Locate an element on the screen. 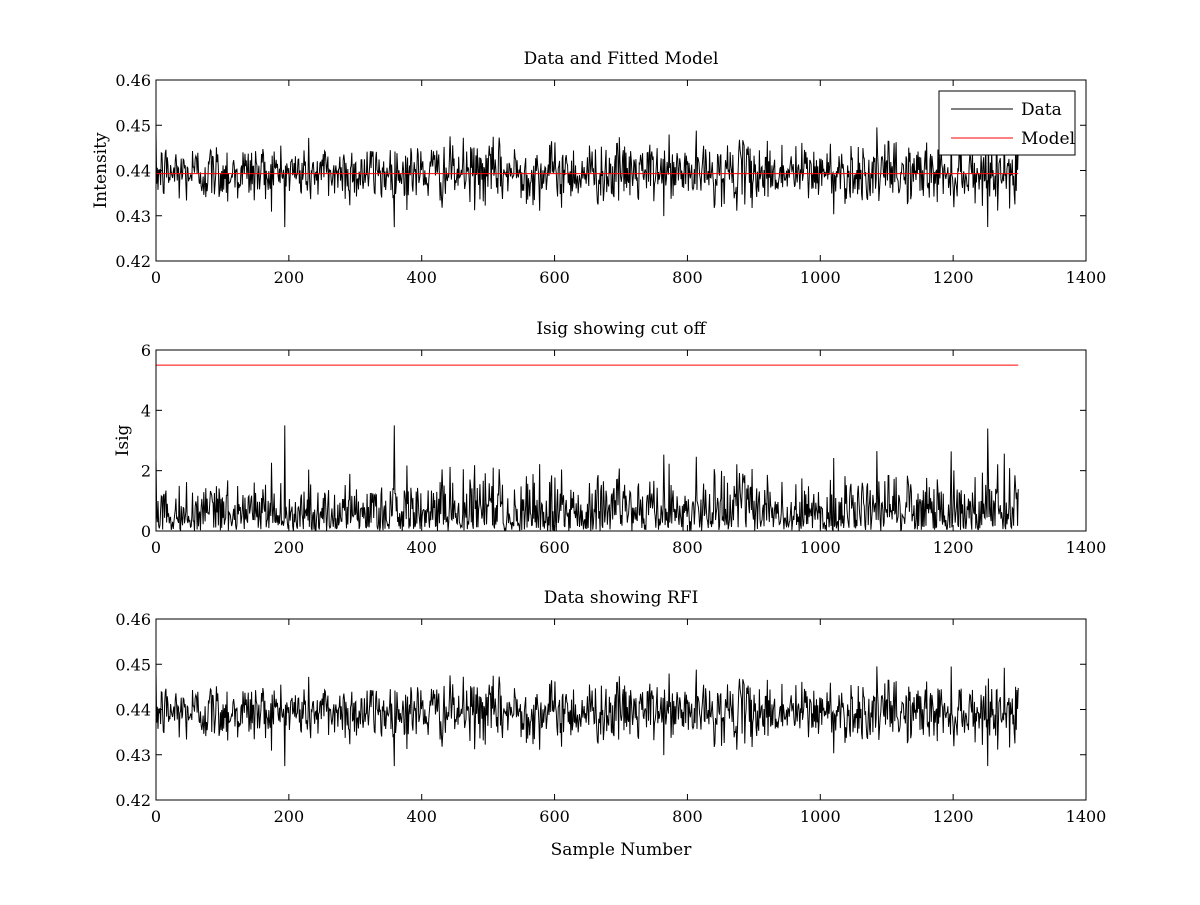  subplot-title: Data showing RFI is located at coordinates (621, 598).